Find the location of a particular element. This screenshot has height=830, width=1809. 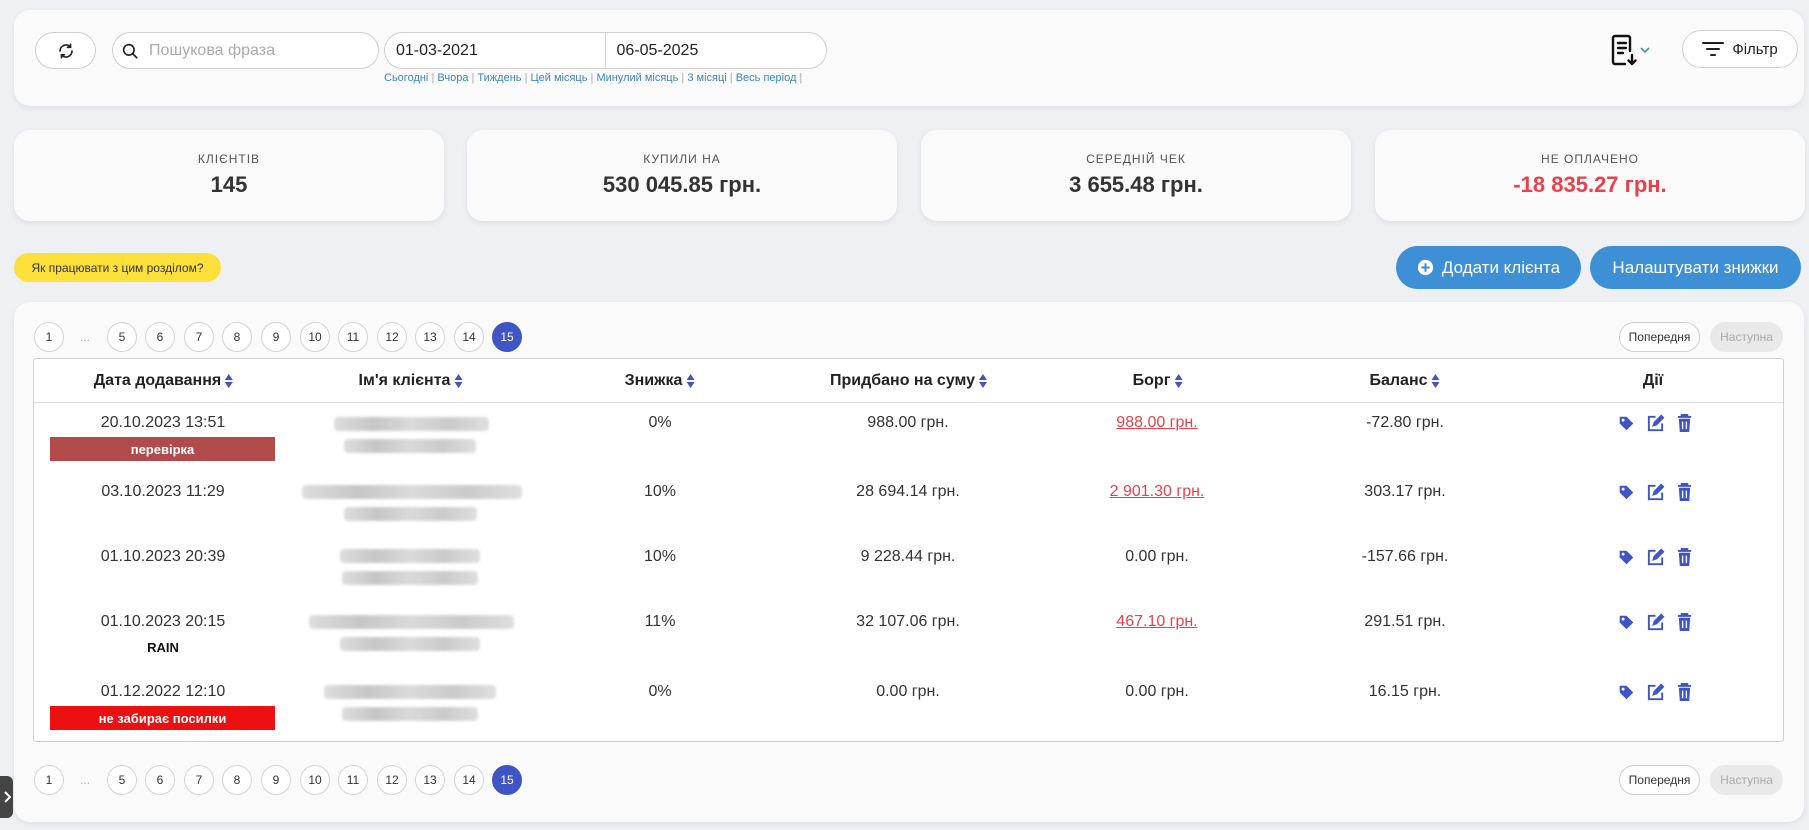

date-from-input is located at coordinates (495, 50).